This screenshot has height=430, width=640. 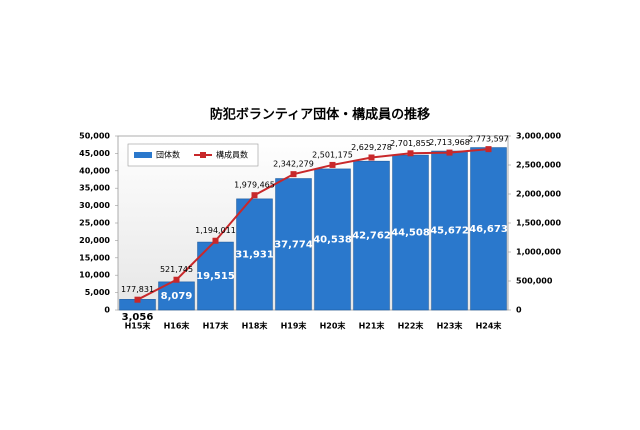 I want to click on legend-box, so click(x=193, y=155).